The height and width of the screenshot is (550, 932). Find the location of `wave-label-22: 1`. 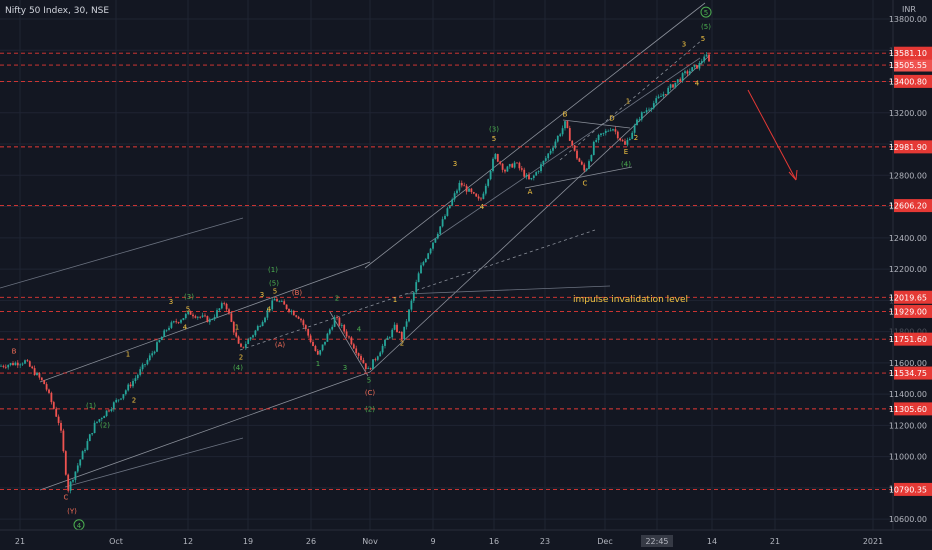

wave-label-22: 1 is located at coordinates (318, 364).